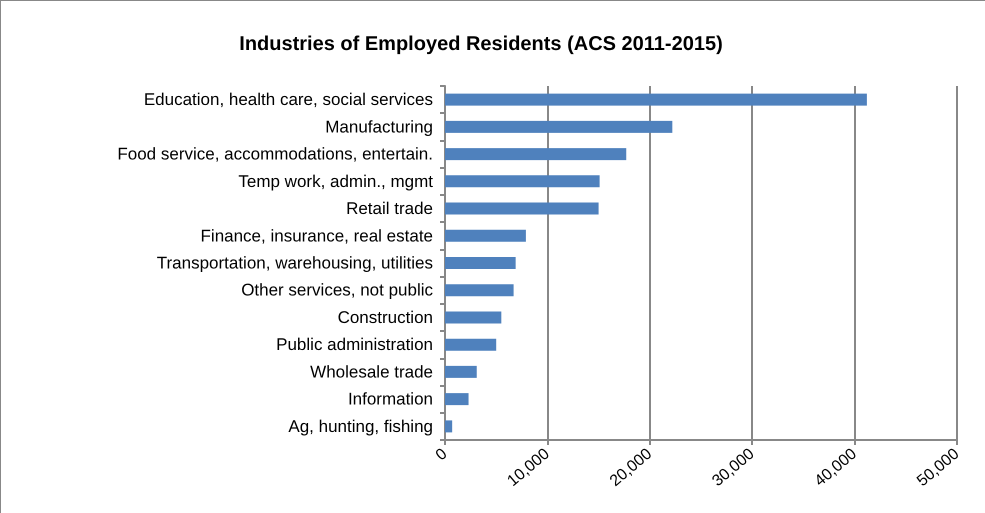 Image resolution: width=985 pixels, height=513 pixels. I want to click on y-tick-label: Food service, accommodations, entertain., so click(275, 154).